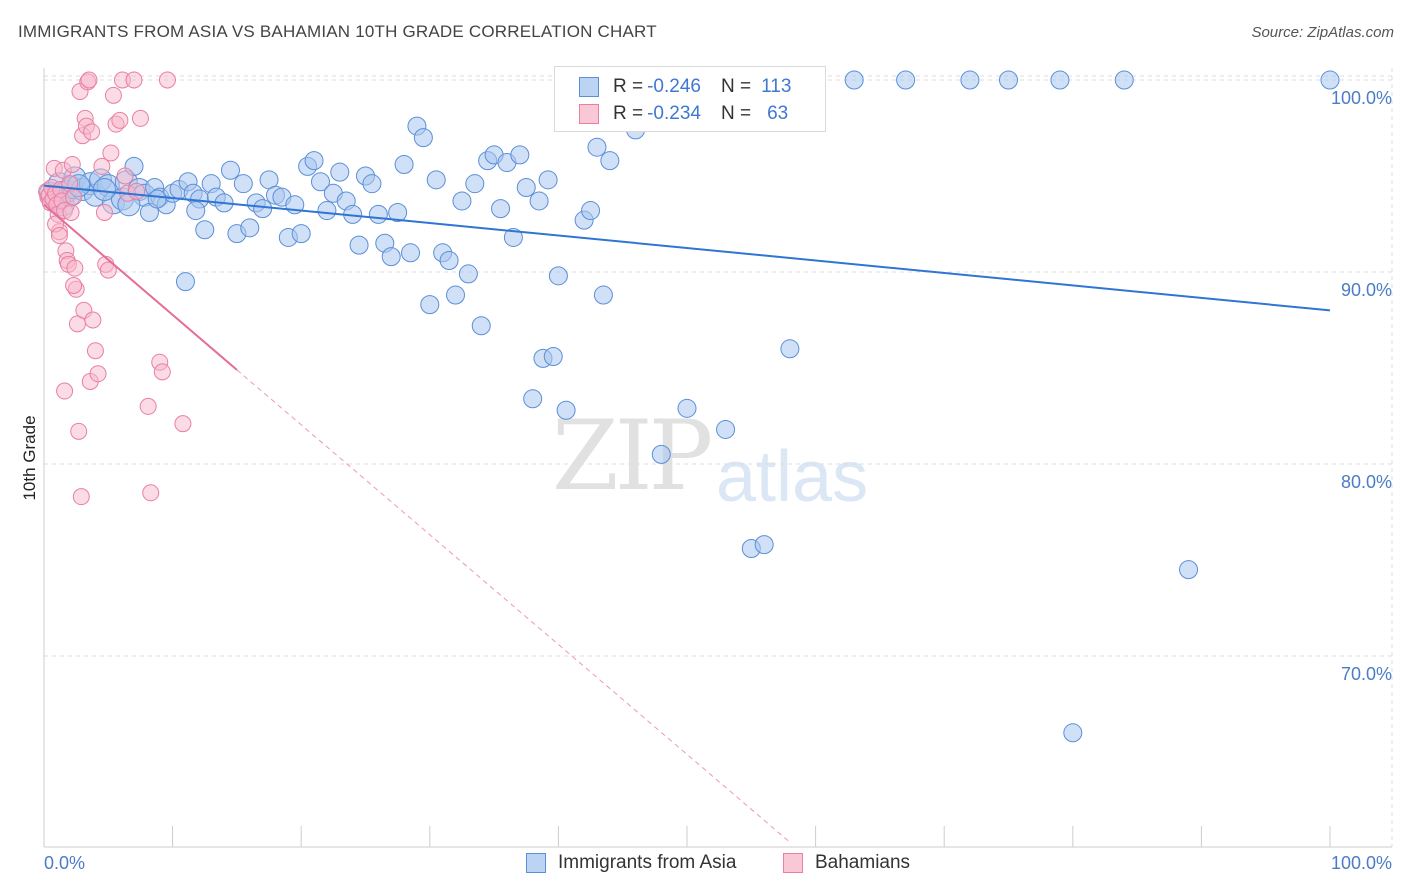 The height and width of the screenshot is (892, 1406). I want to click on legend-item-asia: Immigrants from Asia, so click(631, 863).